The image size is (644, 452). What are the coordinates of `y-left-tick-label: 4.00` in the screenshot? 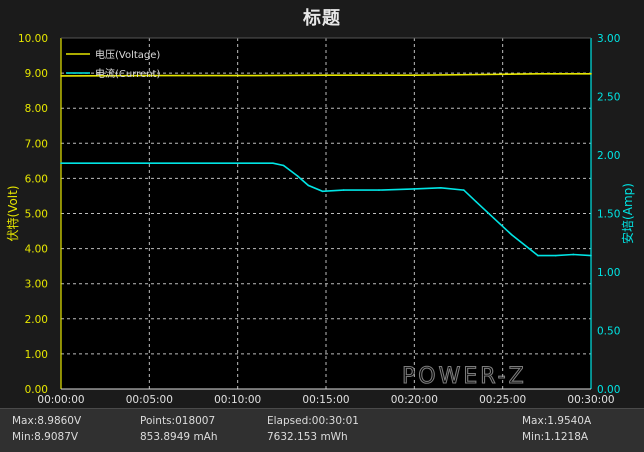 It's located at (36, 250).